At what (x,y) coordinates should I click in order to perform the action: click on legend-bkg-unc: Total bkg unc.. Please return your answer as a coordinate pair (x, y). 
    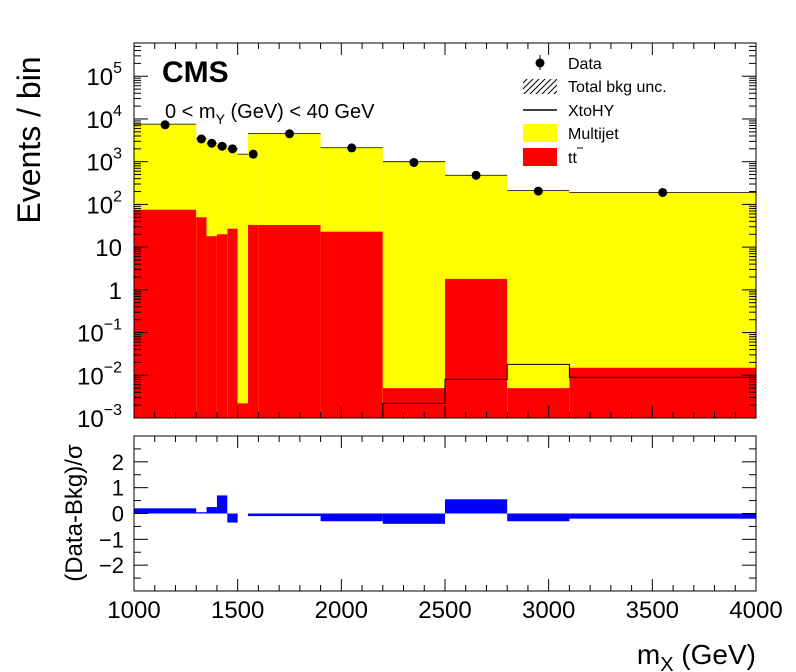
    Looking at the image, I should click on (595, 87).